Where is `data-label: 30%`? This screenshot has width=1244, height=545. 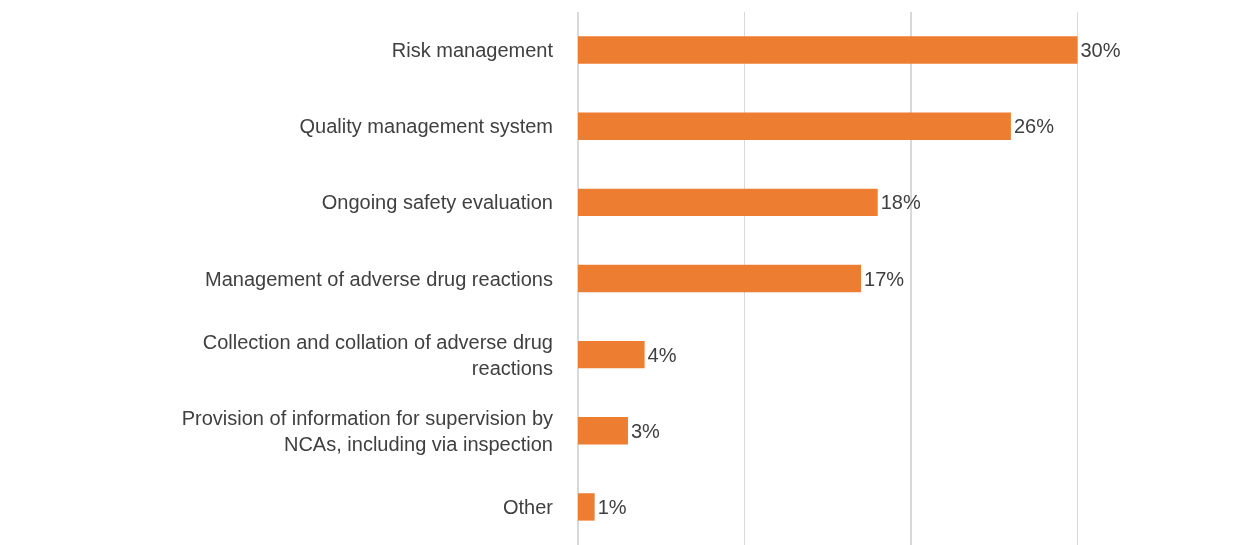 data-label: 30% is located at coordinates (1100, 50).